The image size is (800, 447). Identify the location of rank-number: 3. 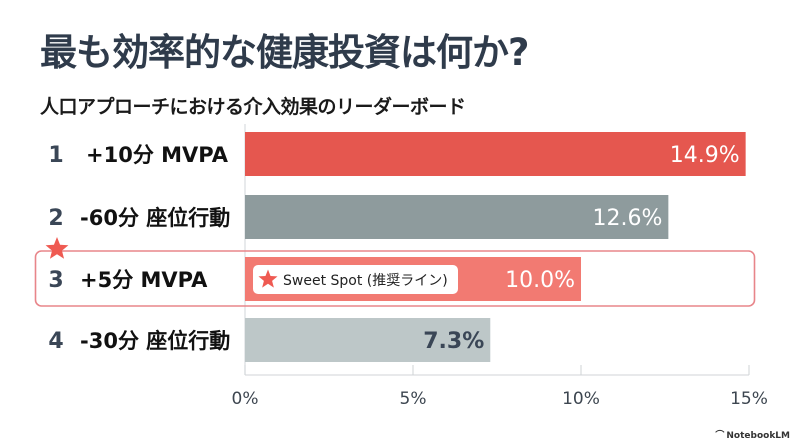
(55, 280).